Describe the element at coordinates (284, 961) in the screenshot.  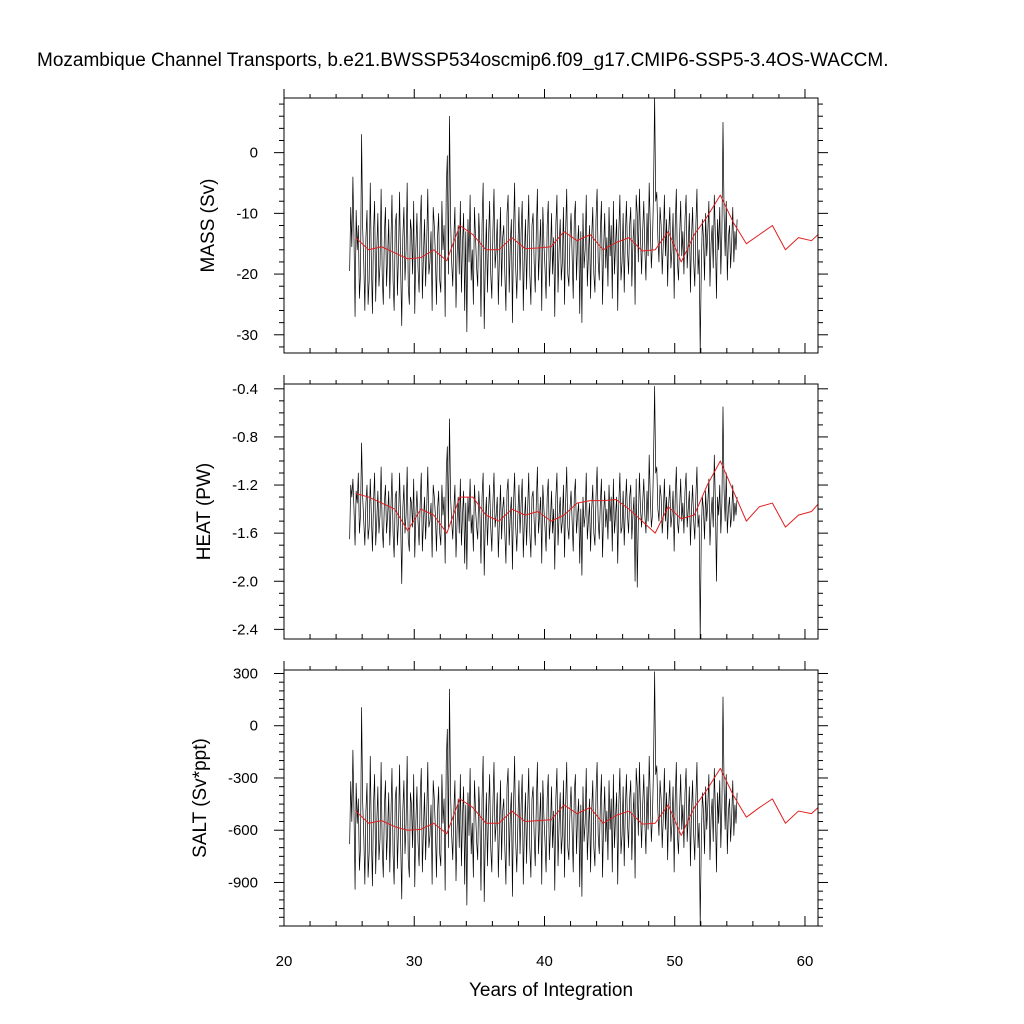
I see `x-tick-label: 20` at that location.